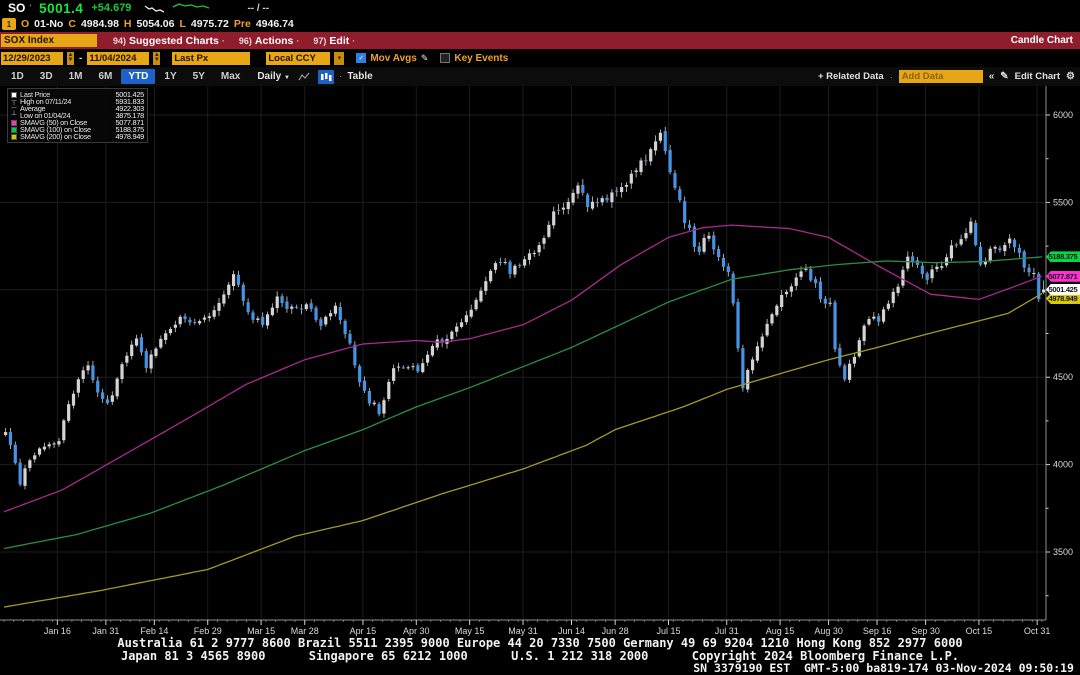 This screenshot has width=1080, height=675. I want to click on svg-text: 5500, so click(1063, 202).